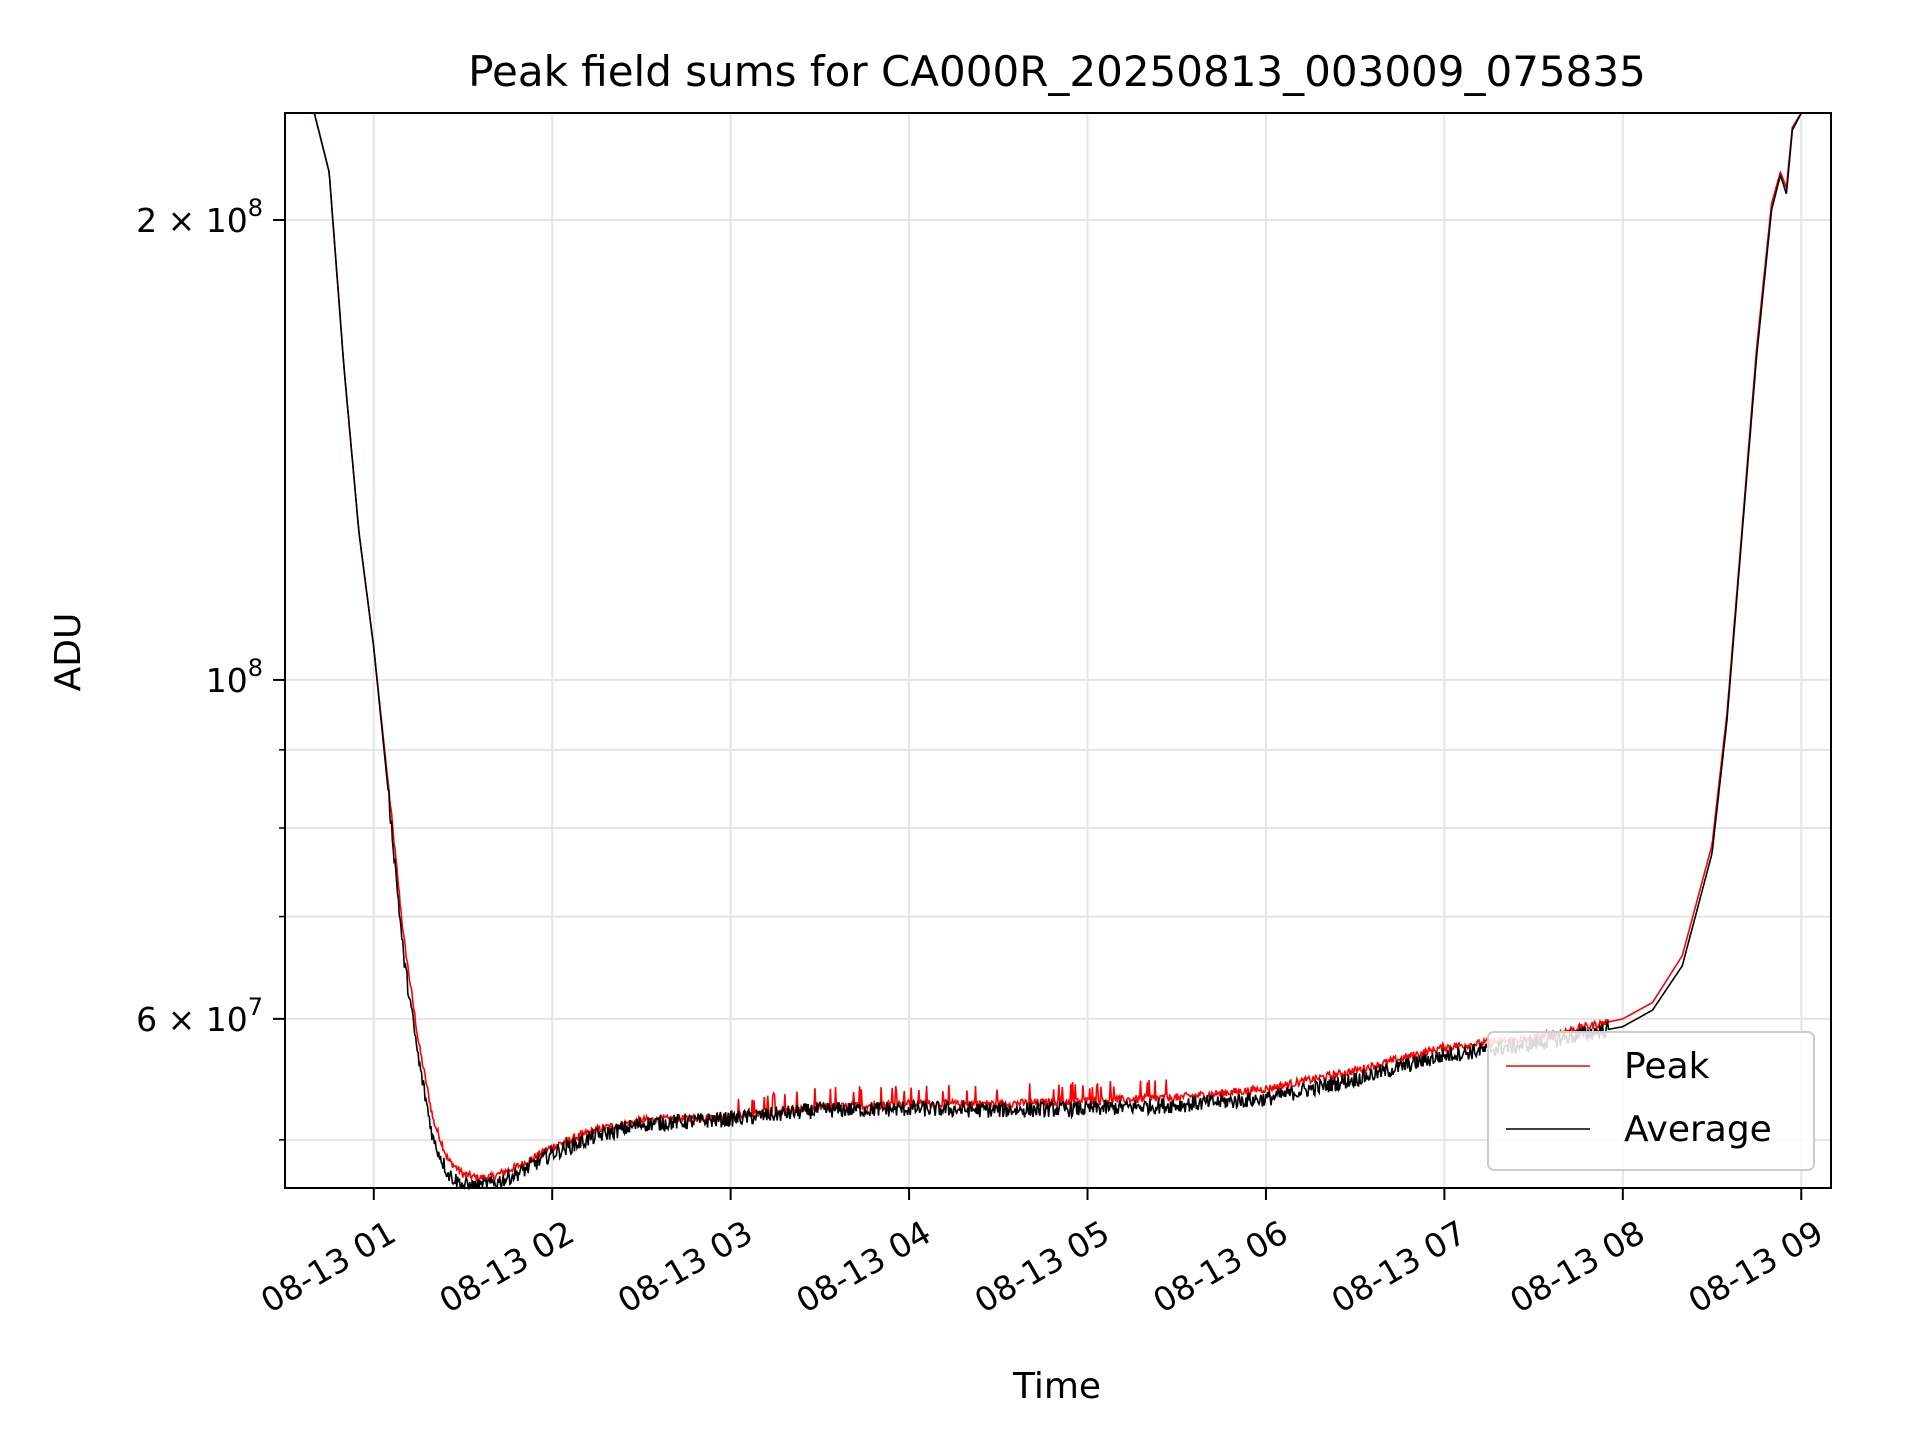  Describe the element at coordinates (199, 217) in the screenshot. I see `y-tick-label: 2 × 108` at that location.